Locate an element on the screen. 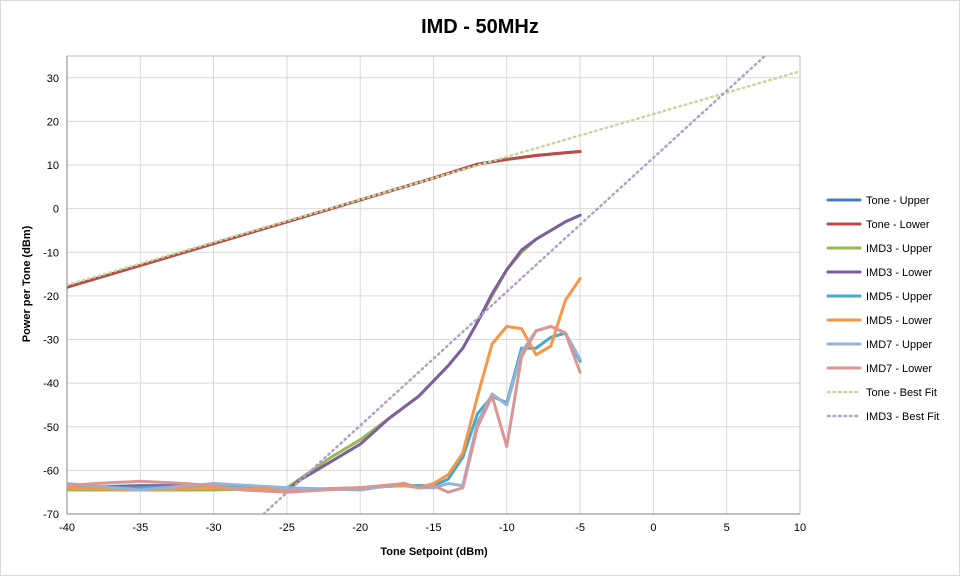 The height and width of the screenshot is (576, 960). legend-label: Tone - Best Fit is located at coordinates (901, 393).